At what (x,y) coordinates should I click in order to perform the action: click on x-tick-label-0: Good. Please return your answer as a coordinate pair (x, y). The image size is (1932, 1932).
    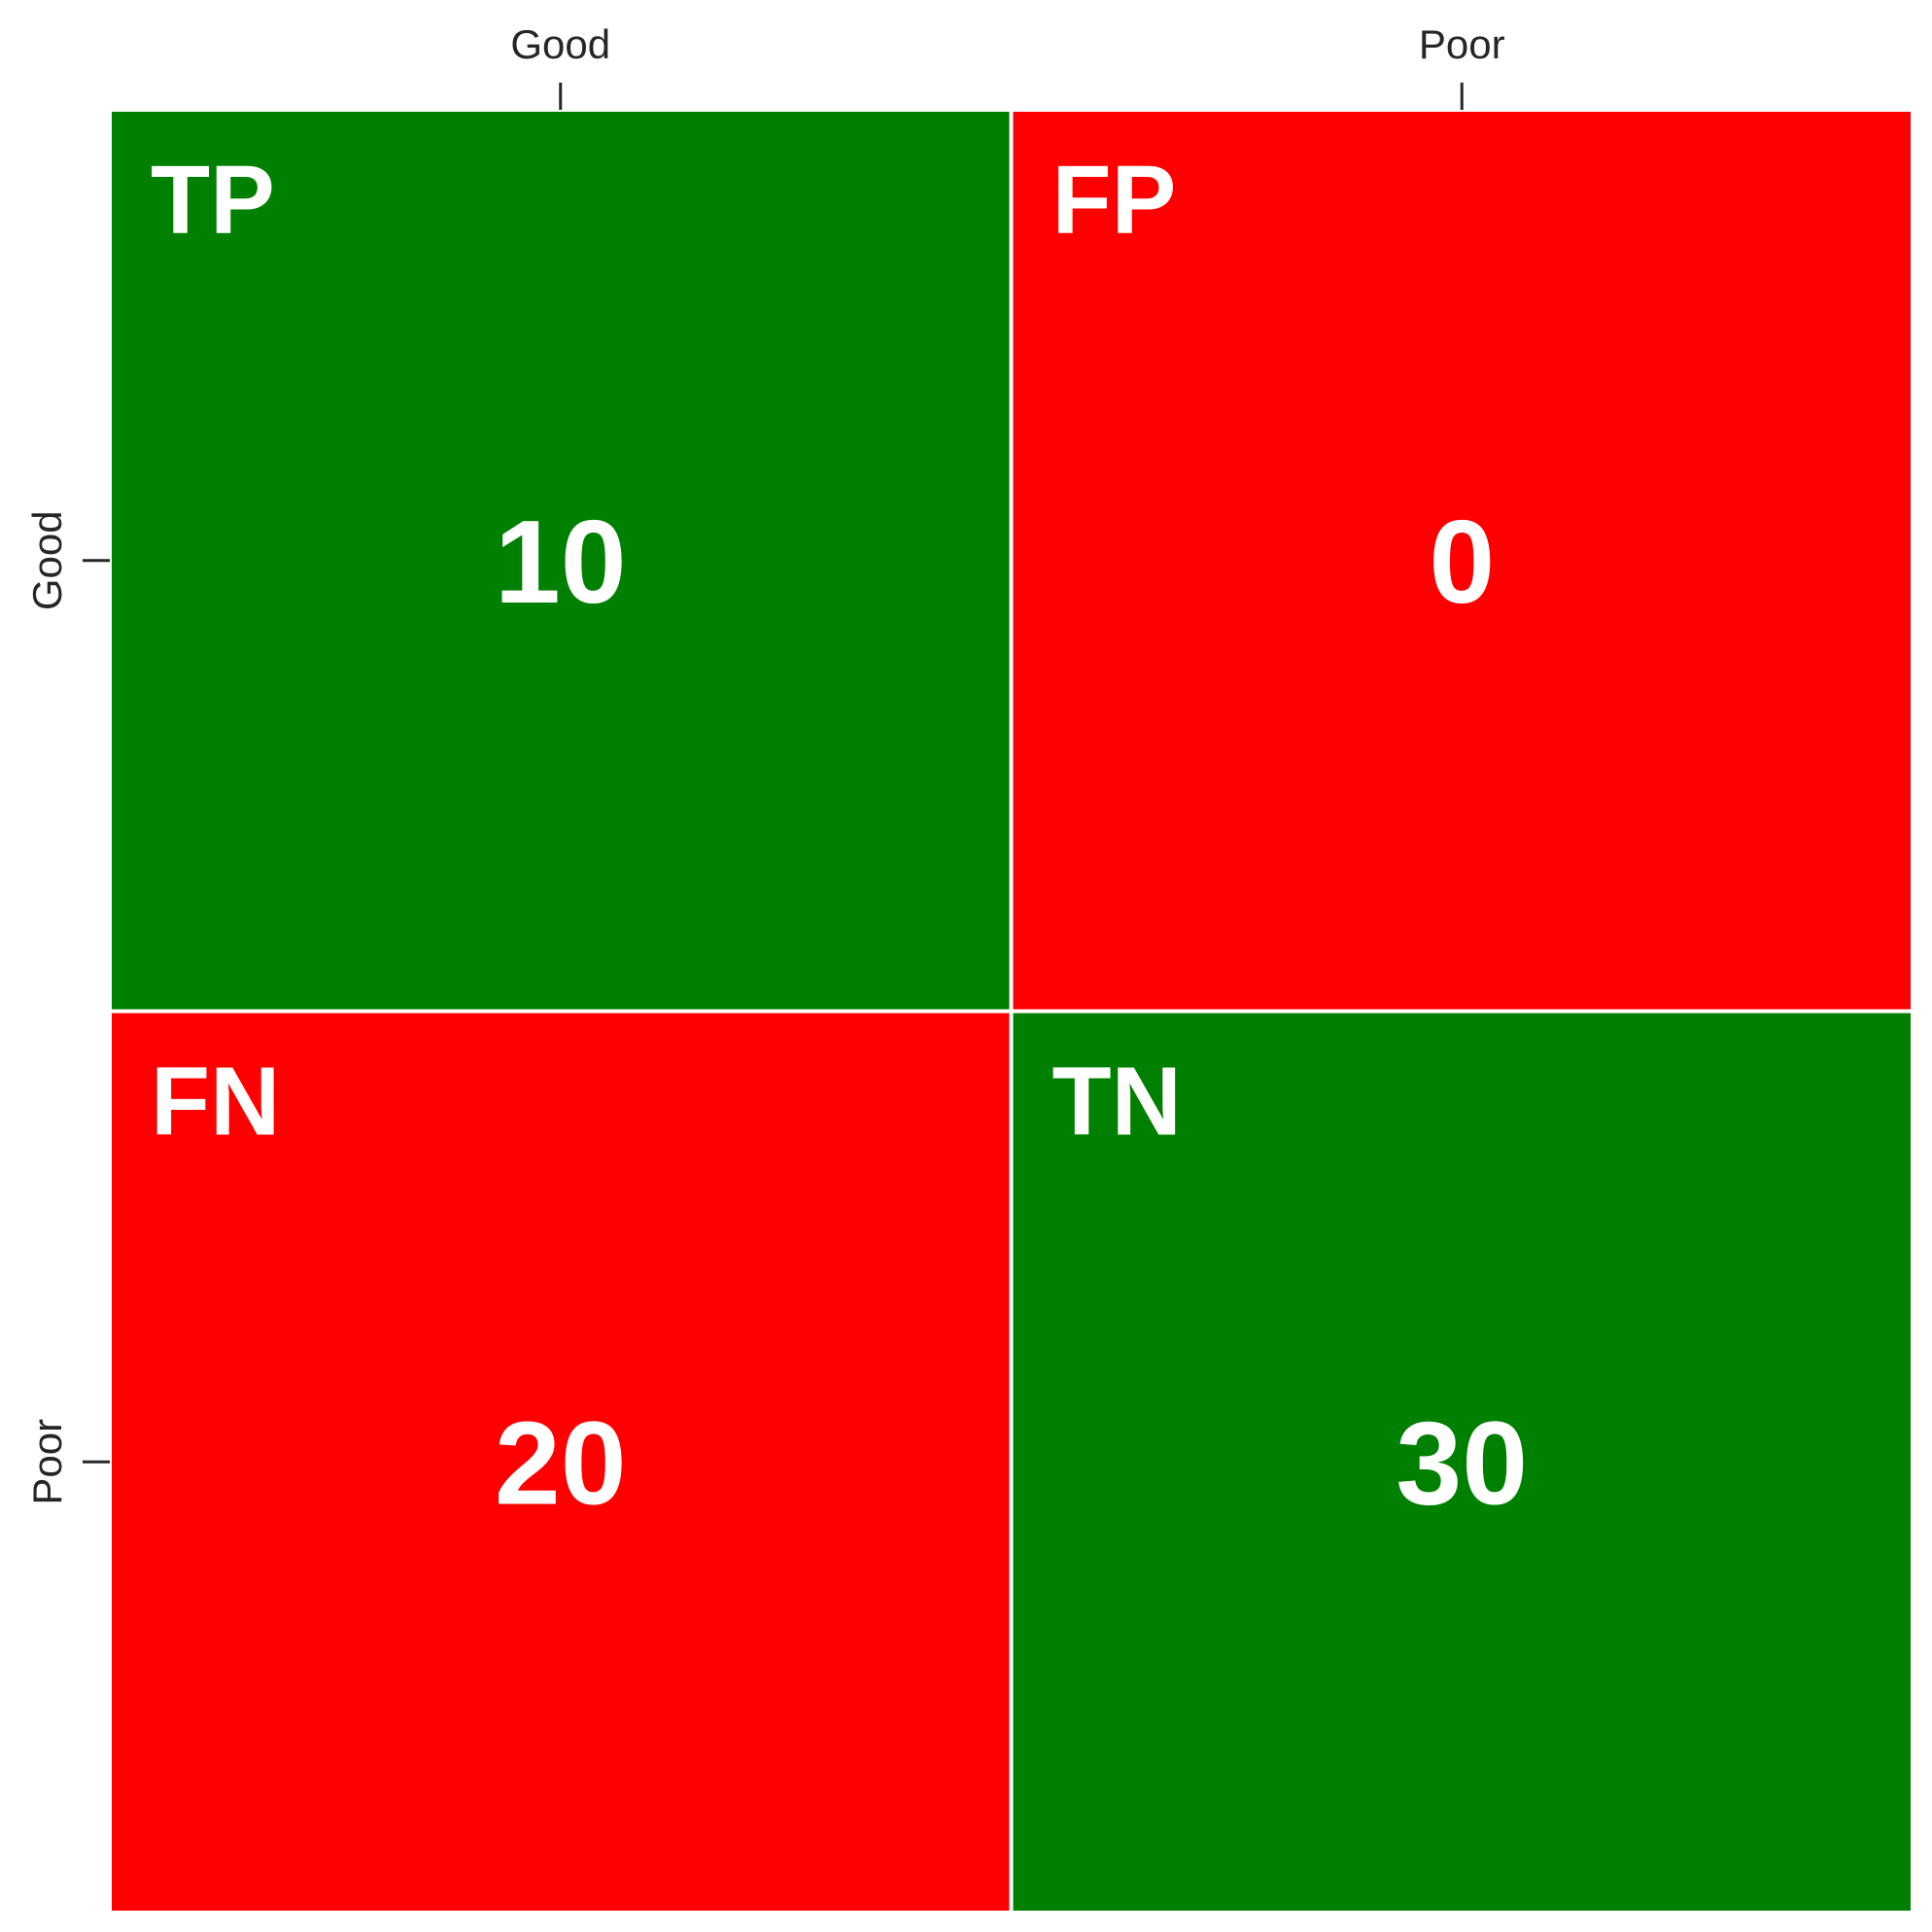
    Looking at the image, I should click on (560, 44).